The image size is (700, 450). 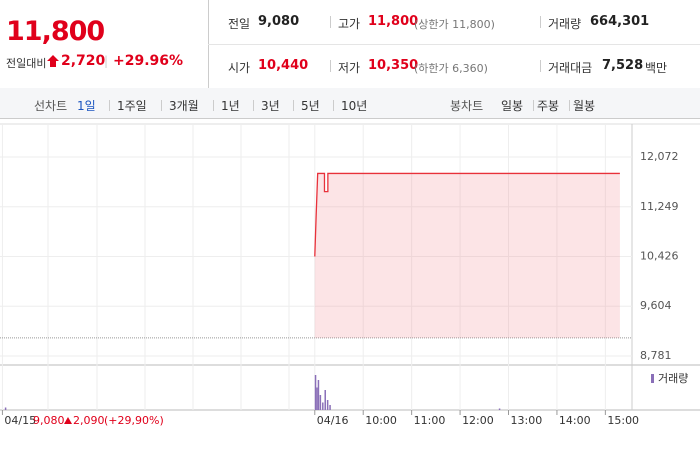 I want to click on stat-unit: 백만, so click(x=656, y=68).